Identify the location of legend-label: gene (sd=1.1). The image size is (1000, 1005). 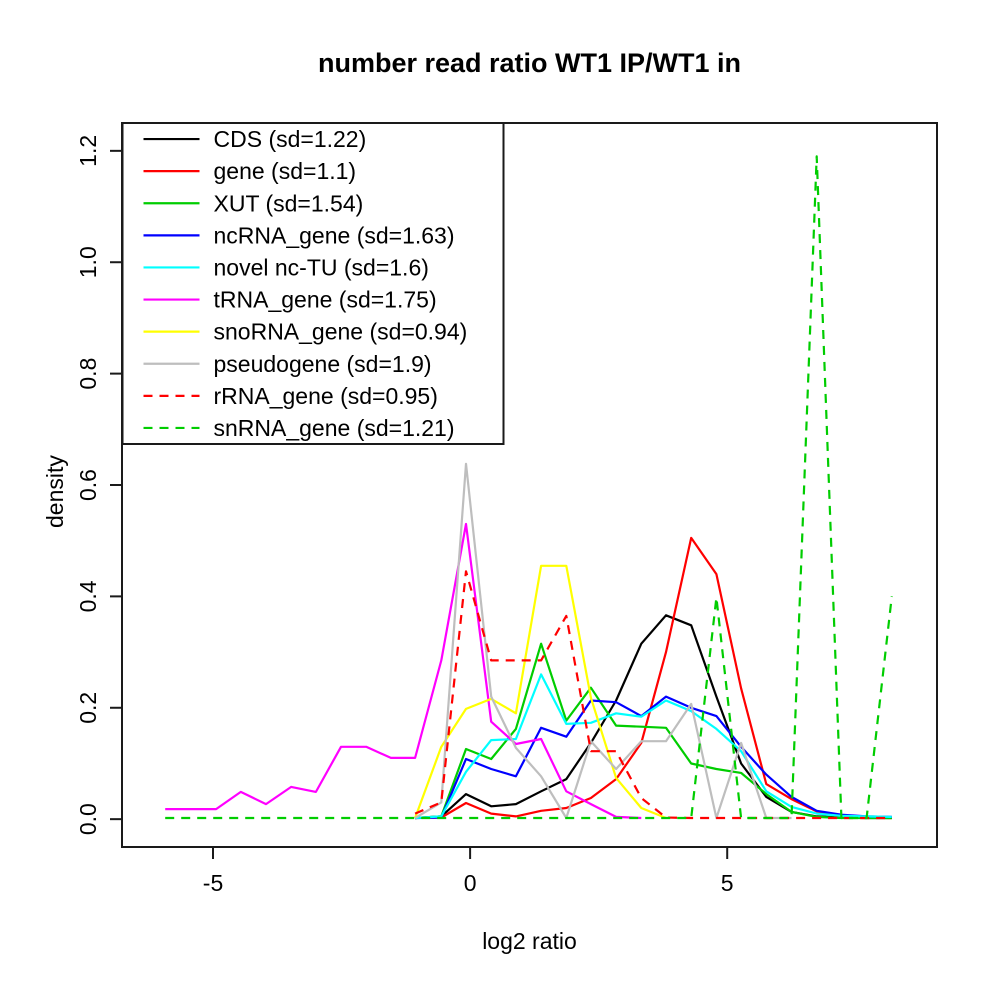
(285, 171).